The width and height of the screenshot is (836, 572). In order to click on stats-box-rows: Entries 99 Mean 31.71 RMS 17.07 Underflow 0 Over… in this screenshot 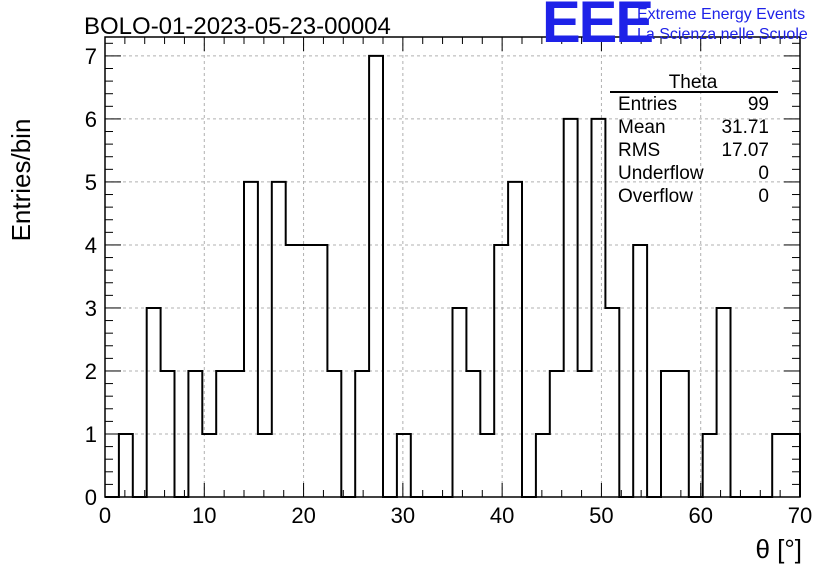, I will do `click(693, 150)`.